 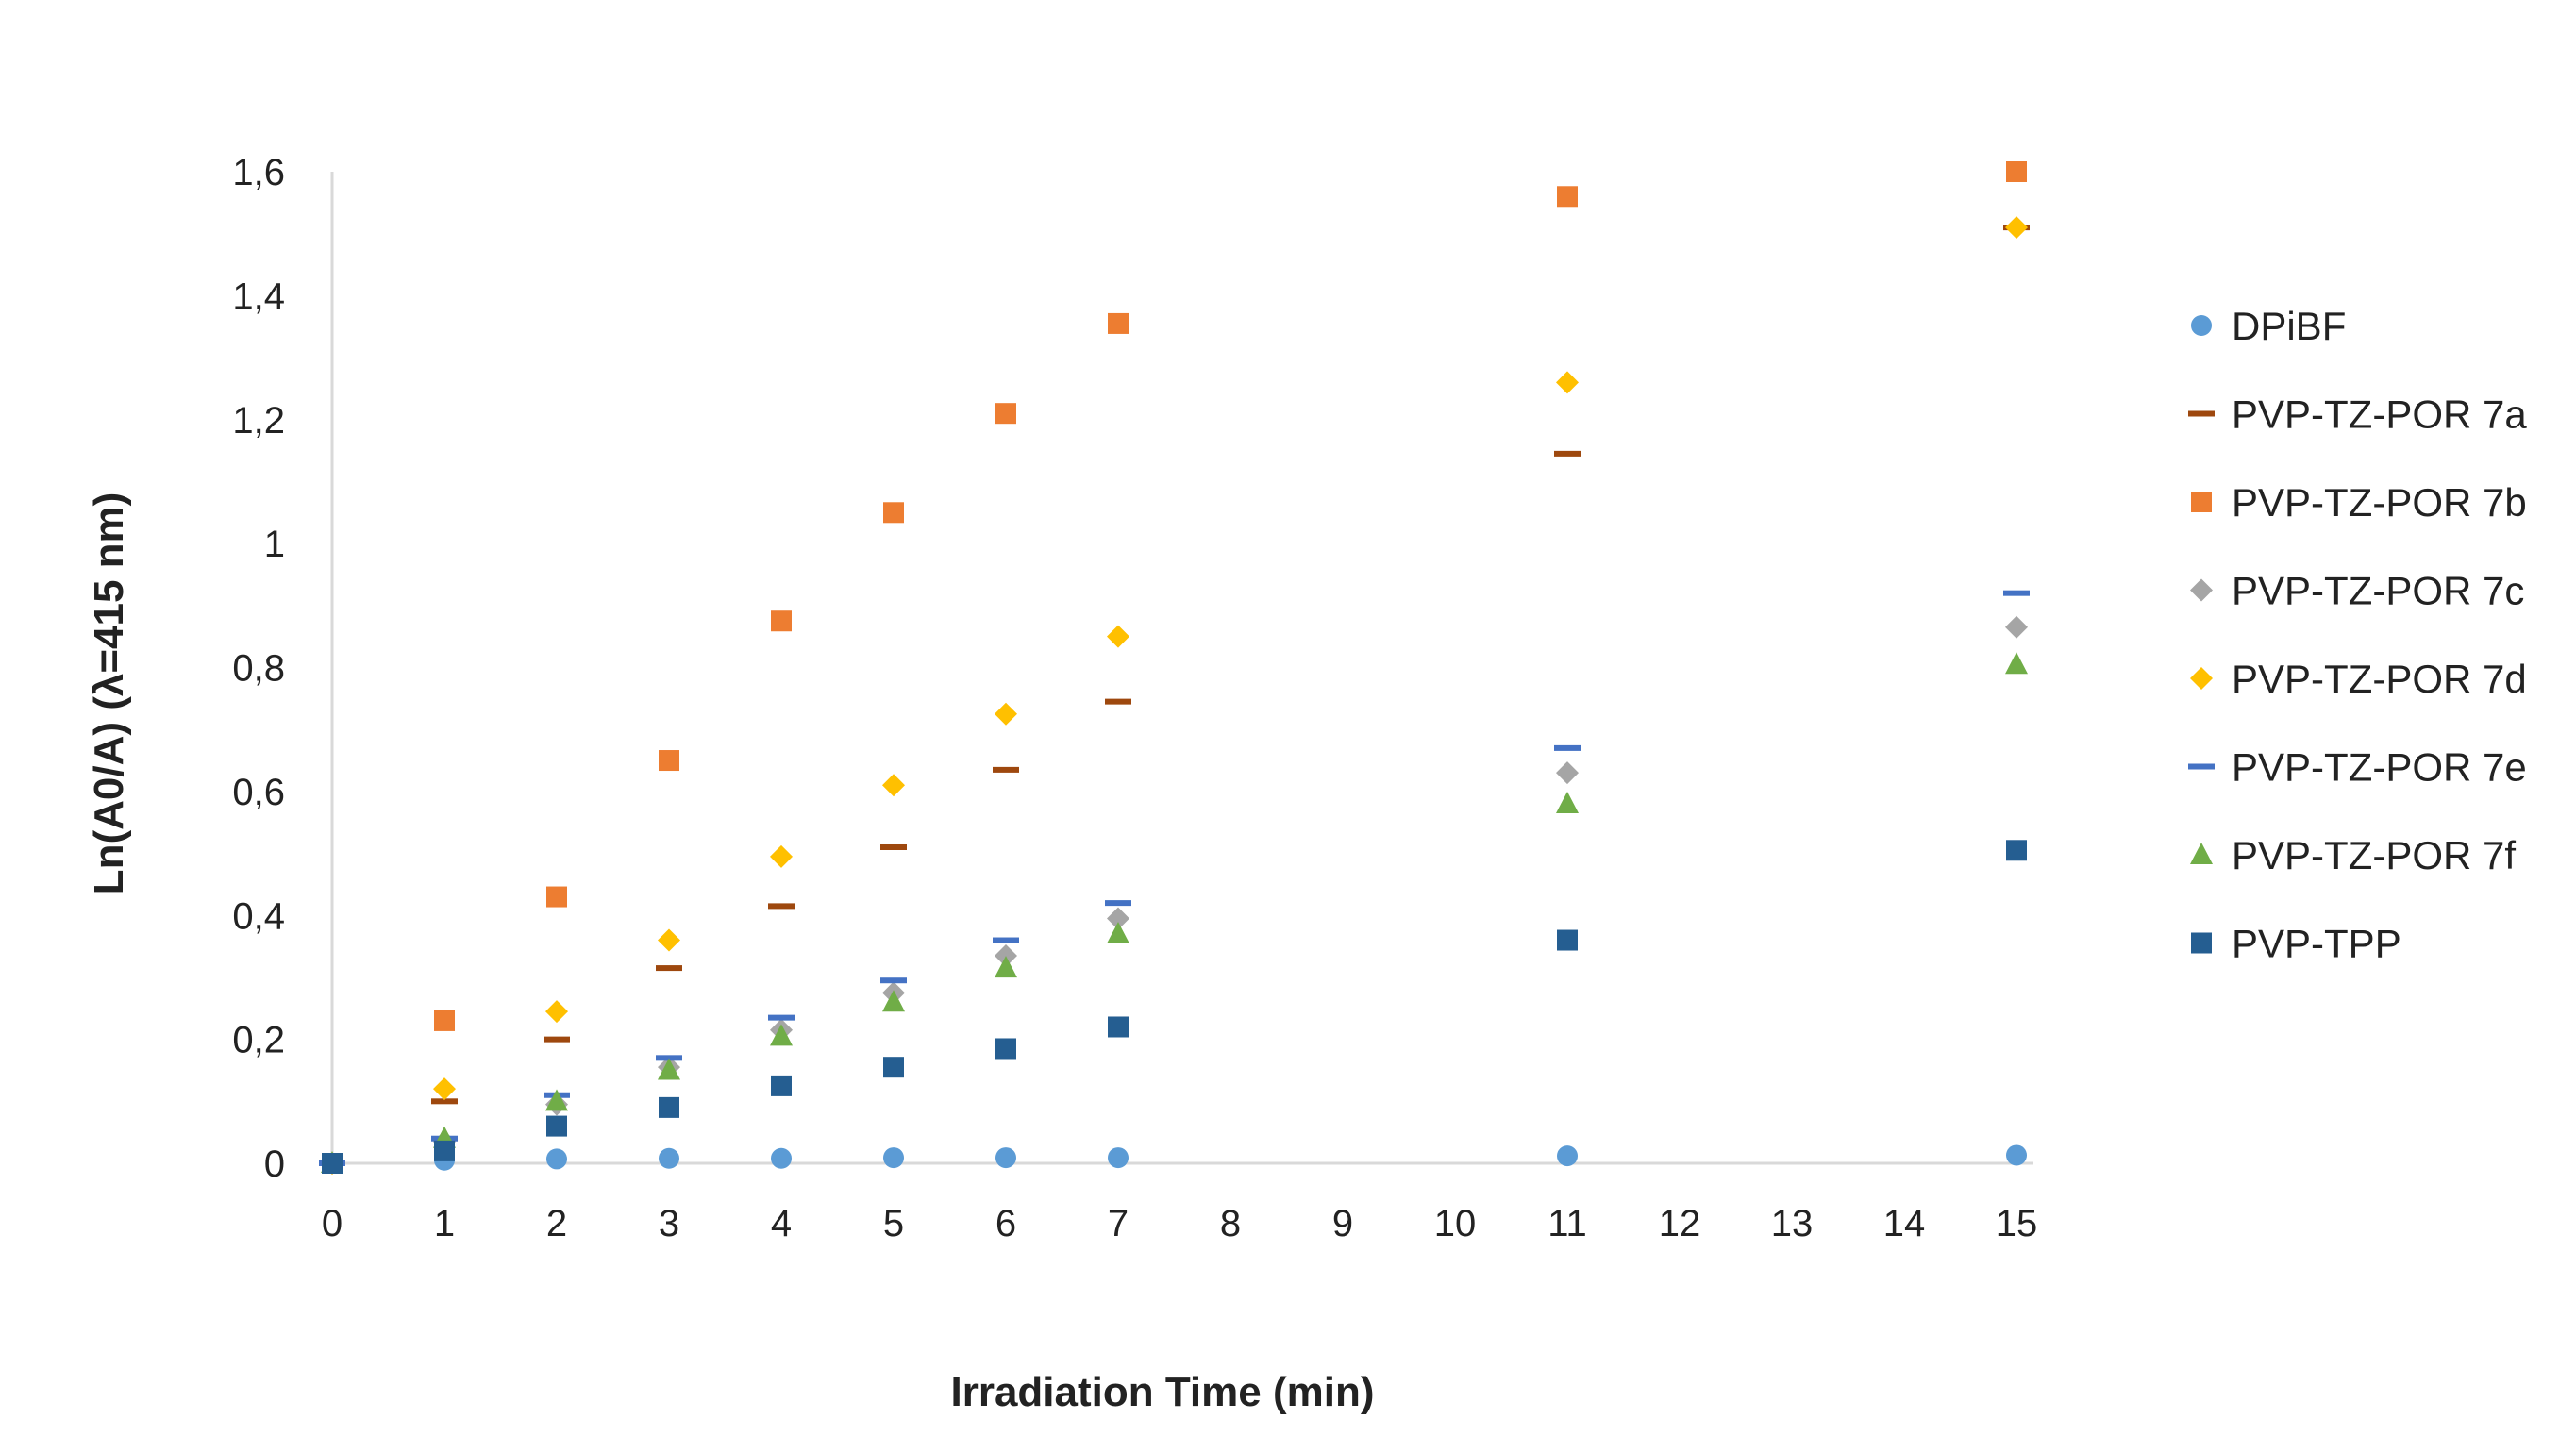 What do you see at coordinates (2379, 767) in the screenshot?
I see `legend-label: PVP-TZ-POR 7e` at bounding box center [2379, 767].